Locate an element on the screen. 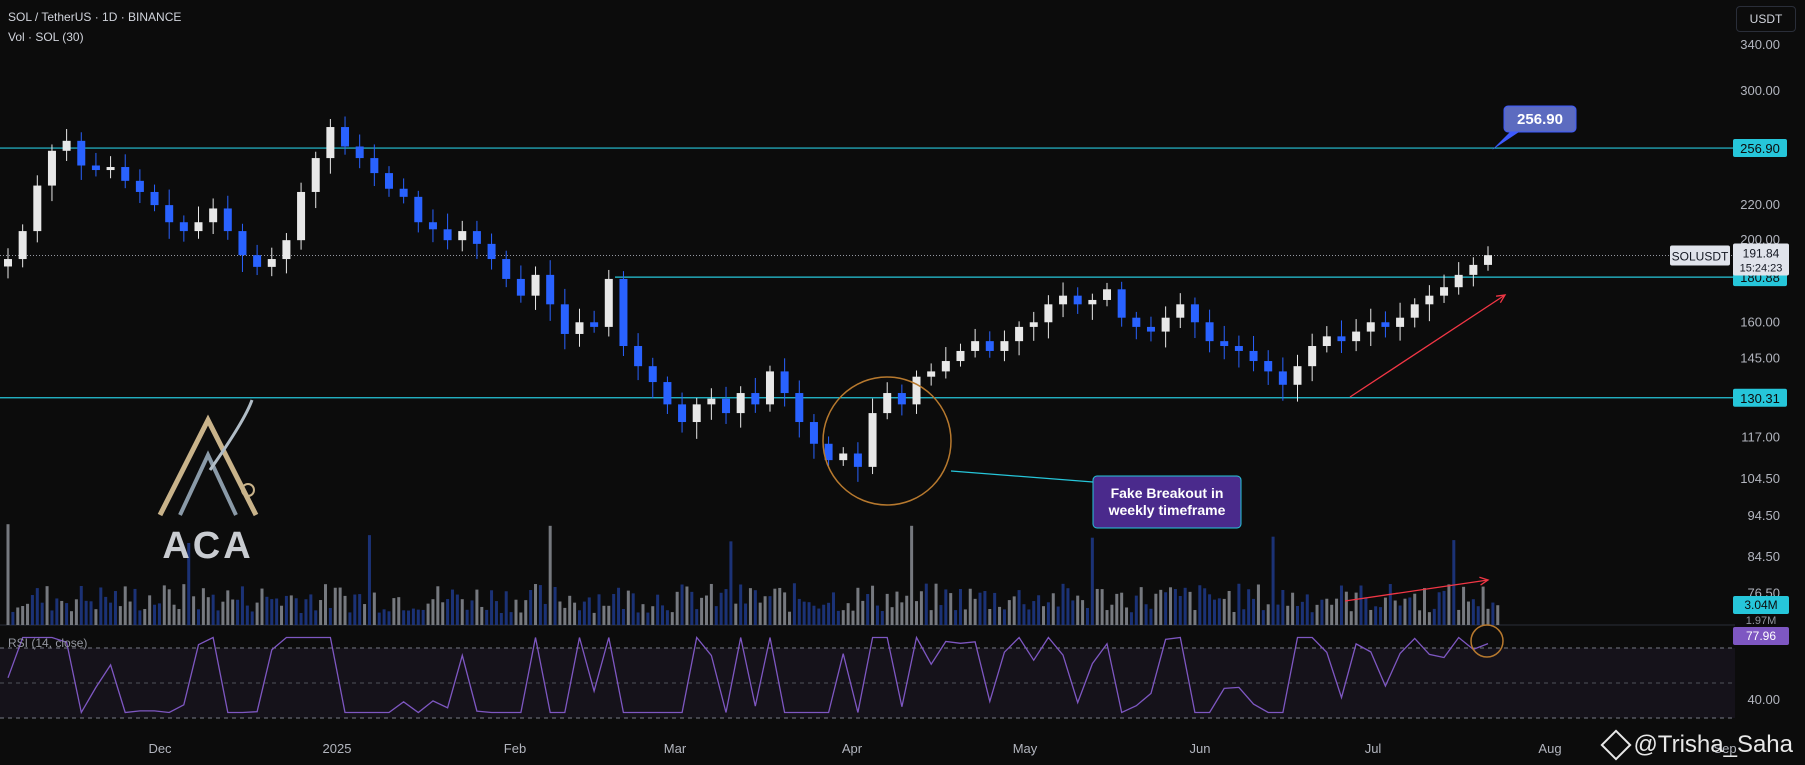 The image size is (1805, 765). rsi-line is located at coordinates (748, 675).